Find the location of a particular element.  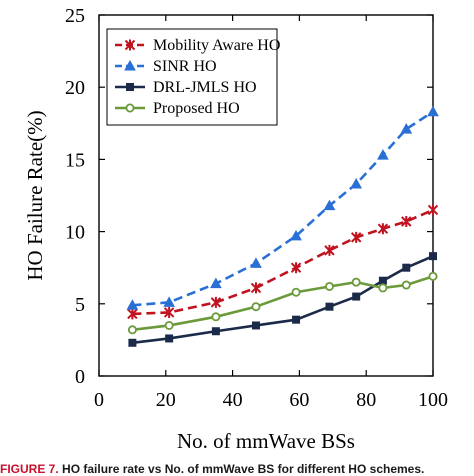

legend-entry: SINR HO is located at coordinates (166, 66).